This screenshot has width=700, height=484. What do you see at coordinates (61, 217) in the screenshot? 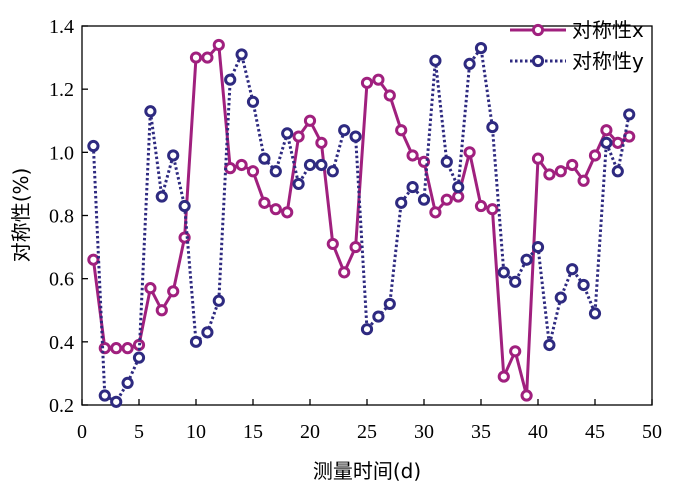
I see `y-tick-label: 0.8` at bounding box center [61, 217].